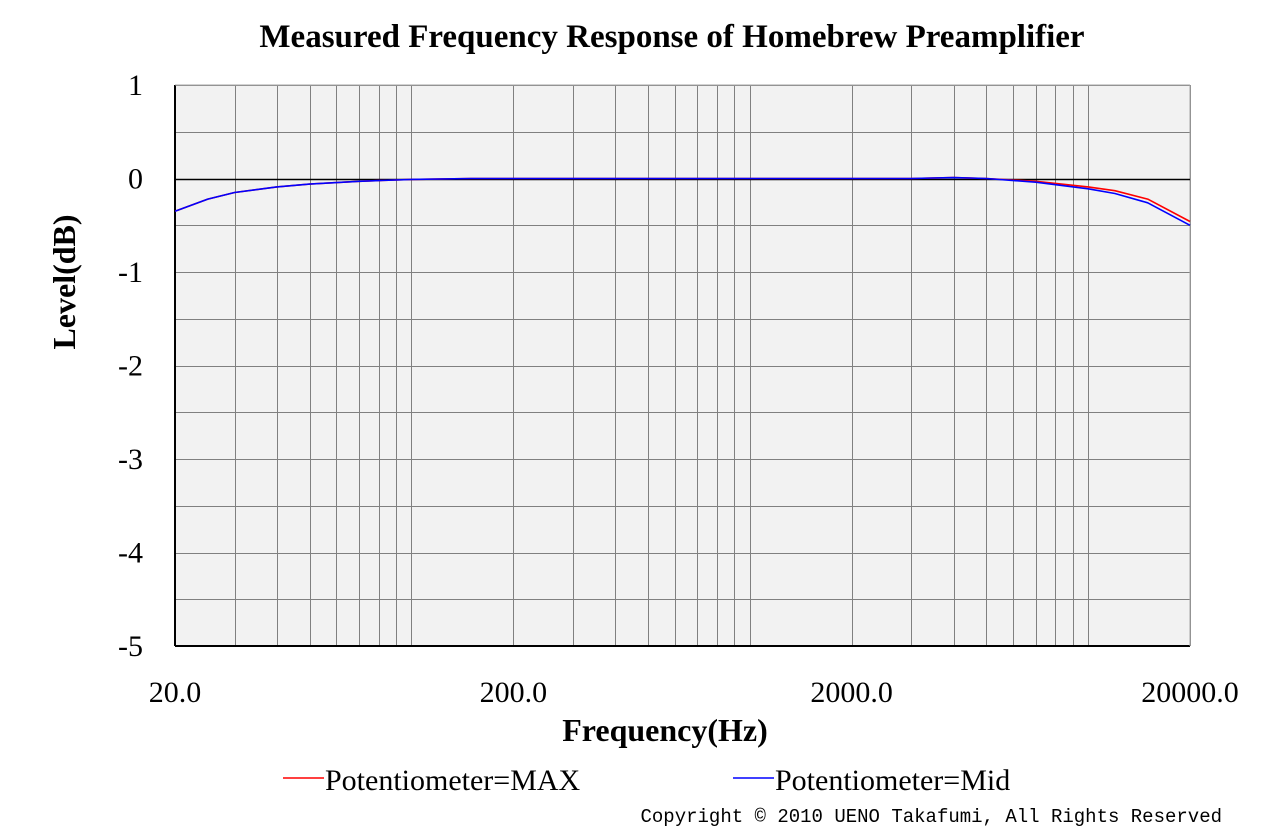 This screenshot has height=840, width=1280. What do you see at coordinates (646, 780) in the screenshot?
I see `legend: Potentiometer=MAX Potentiometer=Mid` at bounding box center [646, 780].